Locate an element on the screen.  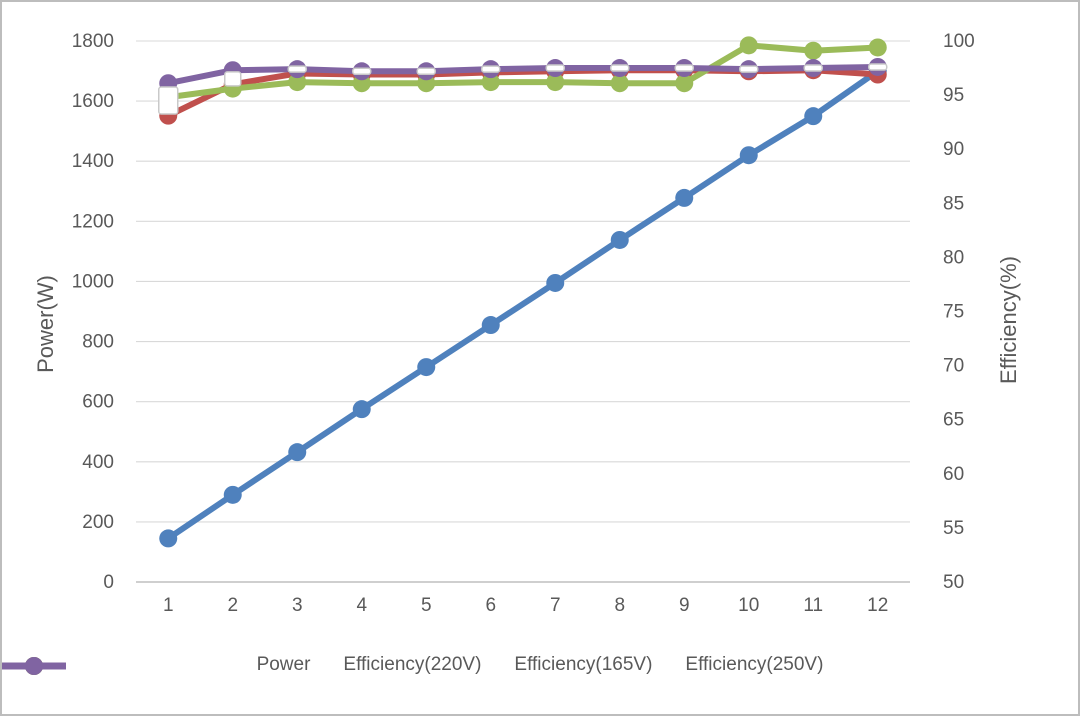
right-tick-65: 65 is located at coordinates (953, 420).